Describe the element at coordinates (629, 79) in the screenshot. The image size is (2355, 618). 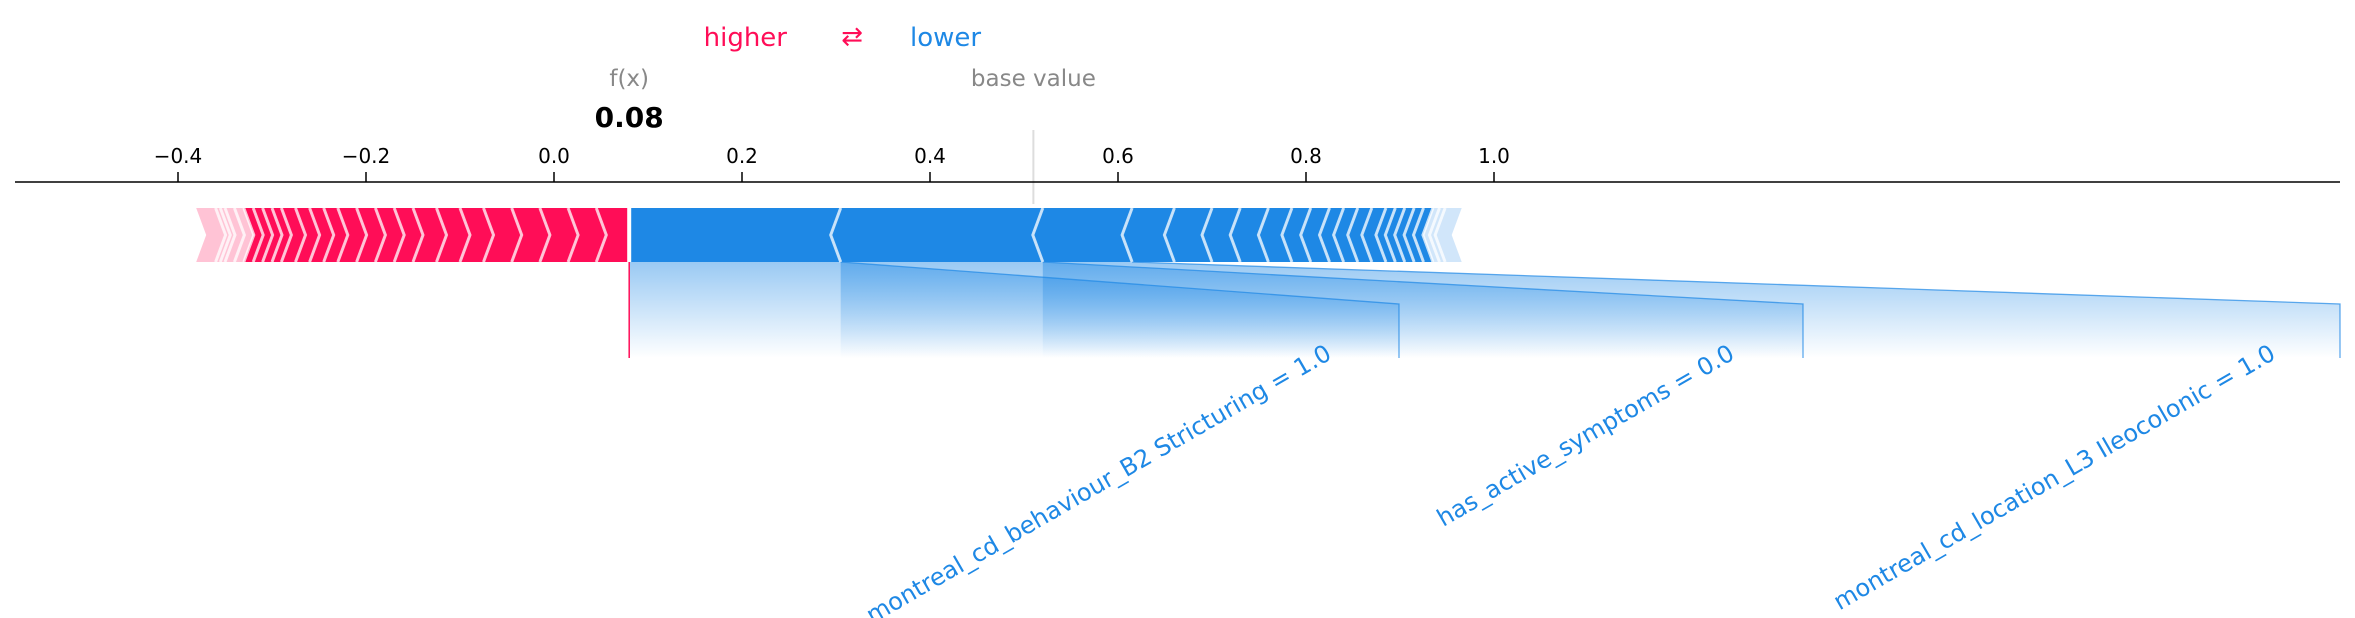
I see `fx-label: f(x)` at that location.